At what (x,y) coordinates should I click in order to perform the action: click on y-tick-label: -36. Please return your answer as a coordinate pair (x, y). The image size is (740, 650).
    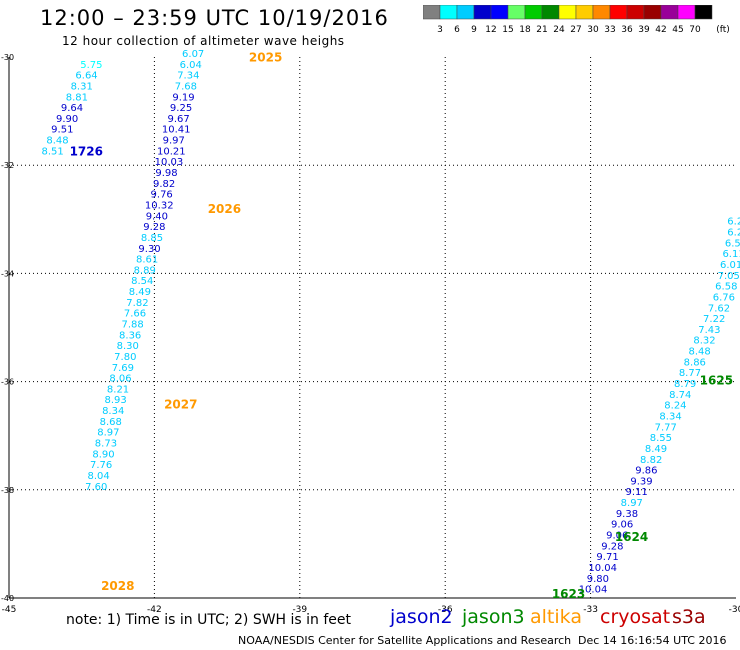
    Looking at the image, I should click on (7, 382).